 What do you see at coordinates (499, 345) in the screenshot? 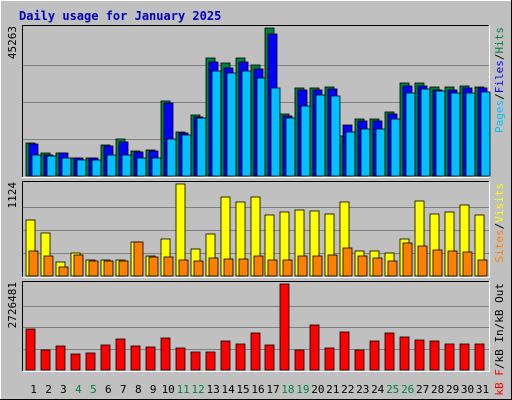
I see `legend-entry: kB In` at bounding box center [499, 345].